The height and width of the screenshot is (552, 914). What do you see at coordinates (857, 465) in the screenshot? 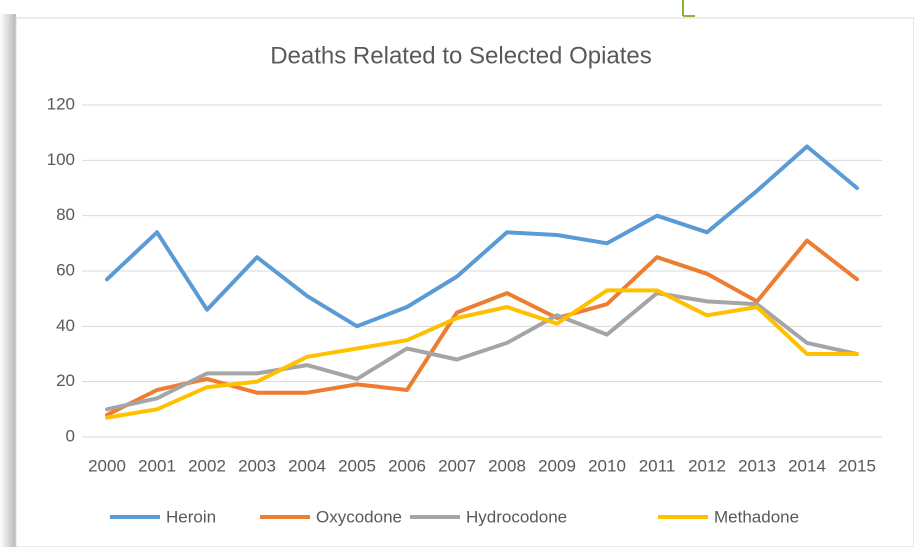
I see `x-tick-label: 2015` at bounding box center [857, 465].